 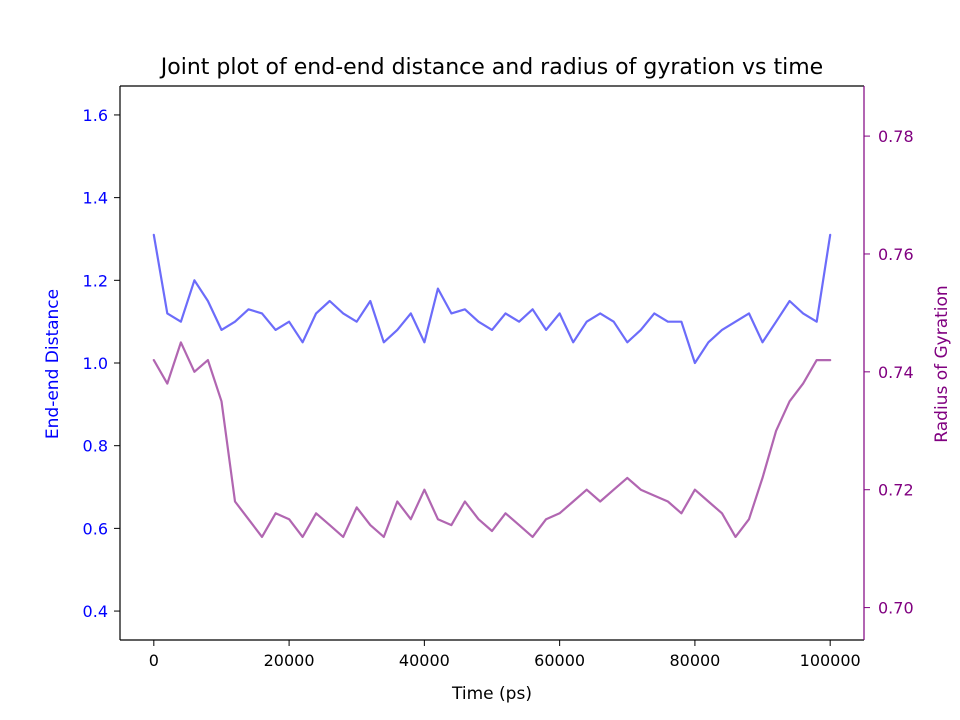 I want to click on y-right-tick-label: 0.74, so click(x=896, y=372).